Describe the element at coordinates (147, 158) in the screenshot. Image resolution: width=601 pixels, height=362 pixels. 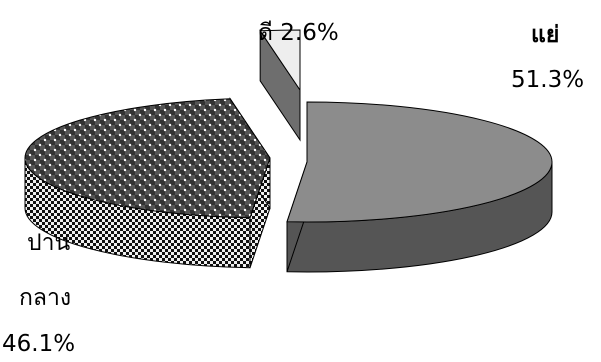
I see `slice-mid-top` at that location.